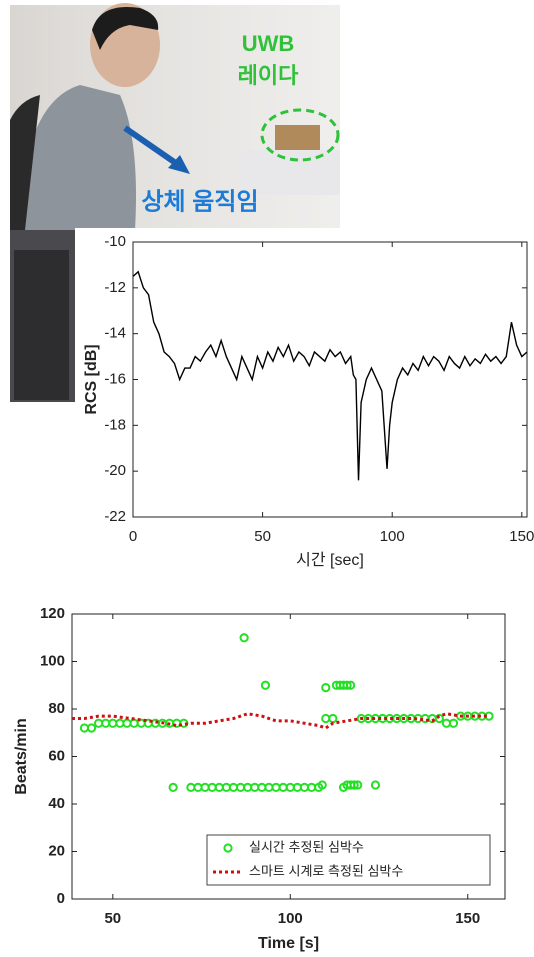 This screenshot has height=957, width=534. Describe the element at coordinates (52, 613) in the screenshot. I see `y-tick-label: 120` at that location.